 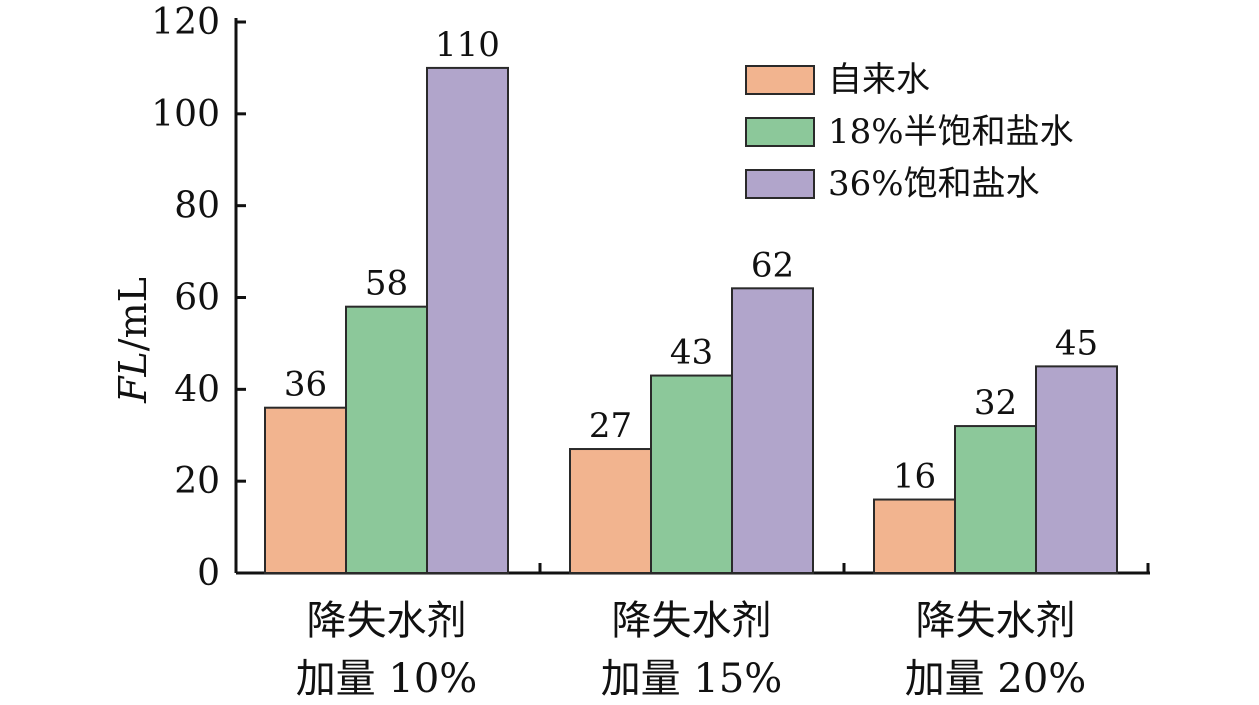 I want to click on x-category-label-line: 加量 10%, so click(x=387, y=679).